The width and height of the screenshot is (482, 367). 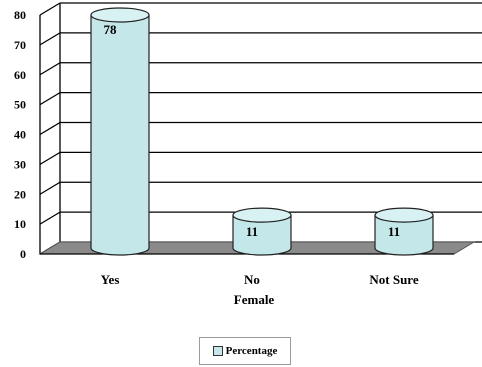 What do you see at coordinates (23, 254) in the screenshot?
I see `y-tick-label: 0` at bounding box center [23, 254].